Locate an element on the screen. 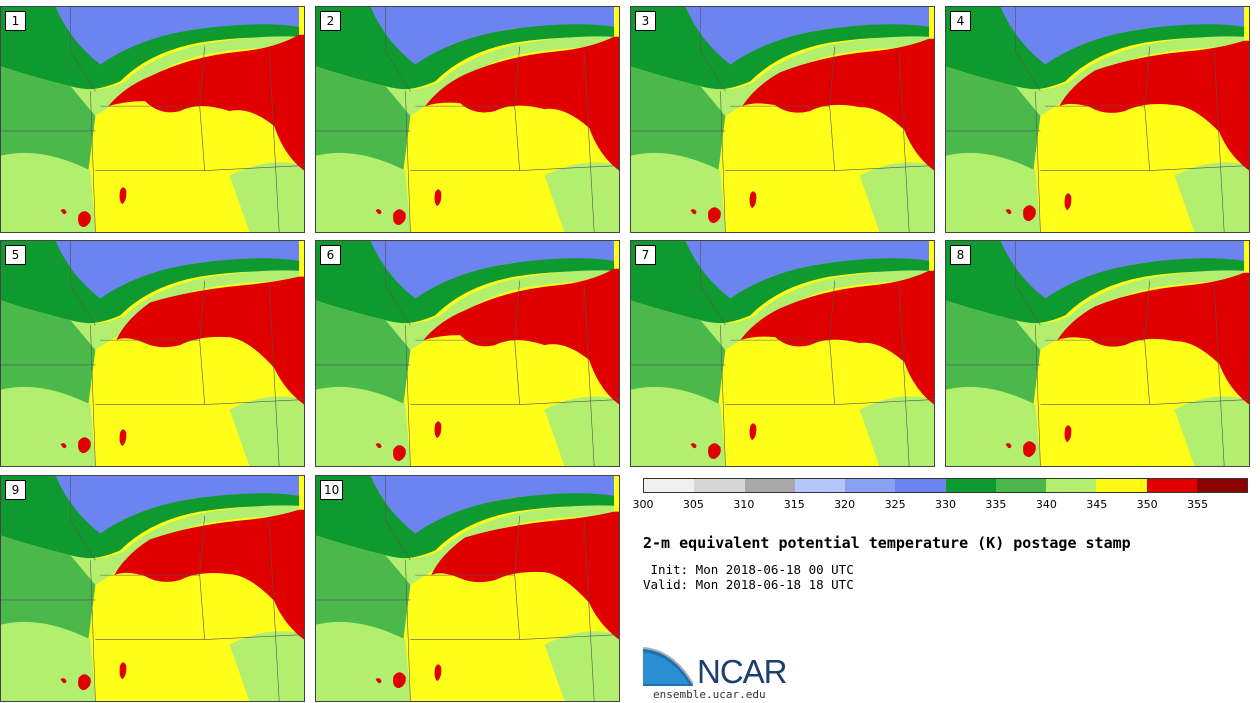  ensemble-member-panel: 9 is located at coordinates (152, 588).